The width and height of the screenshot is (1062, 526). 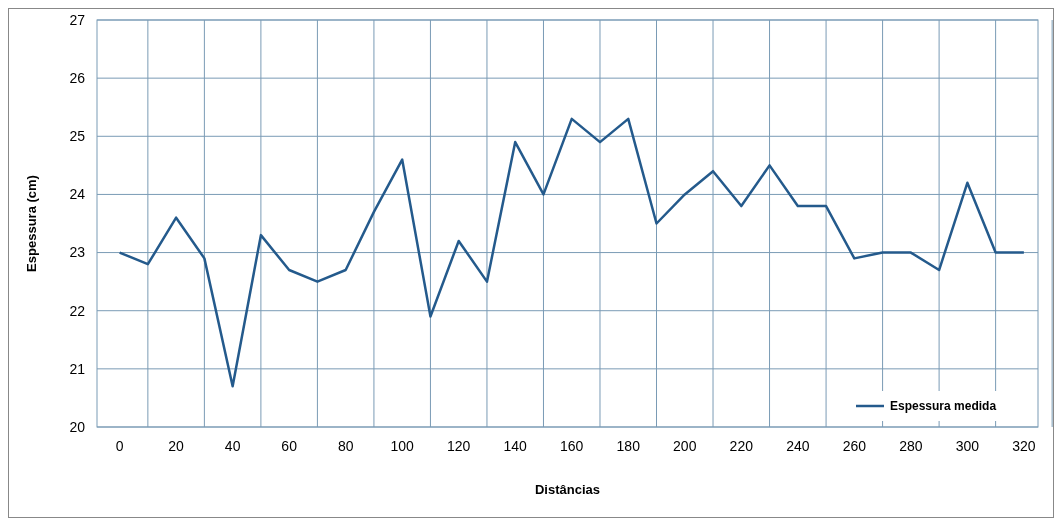 I want to click on x-axis-title: Distâncias, so click(x=567, y=489).